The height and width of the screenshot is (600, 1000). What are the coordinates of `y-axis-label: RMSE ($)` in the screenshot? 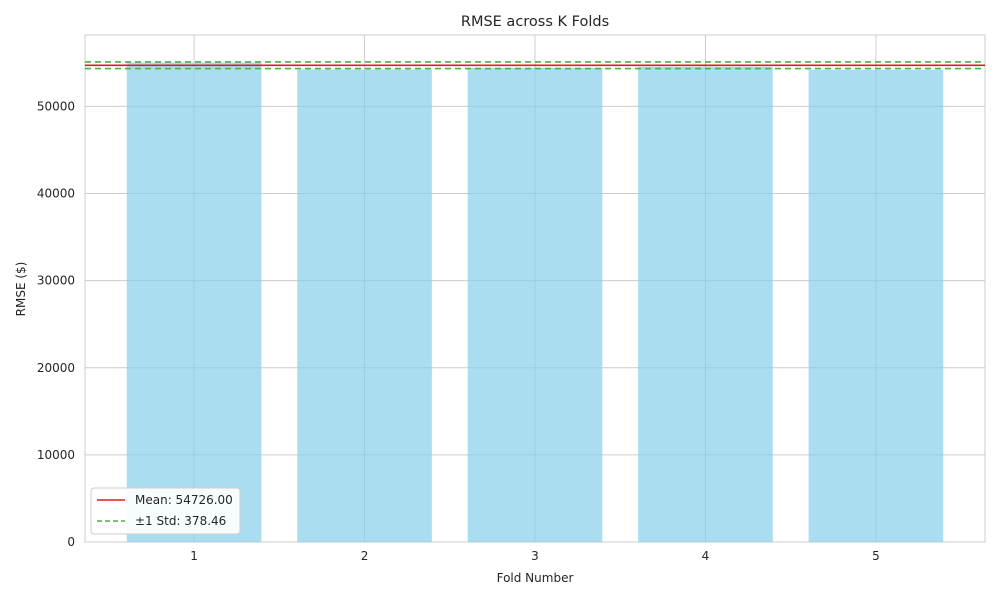 It's located at (21, 289).